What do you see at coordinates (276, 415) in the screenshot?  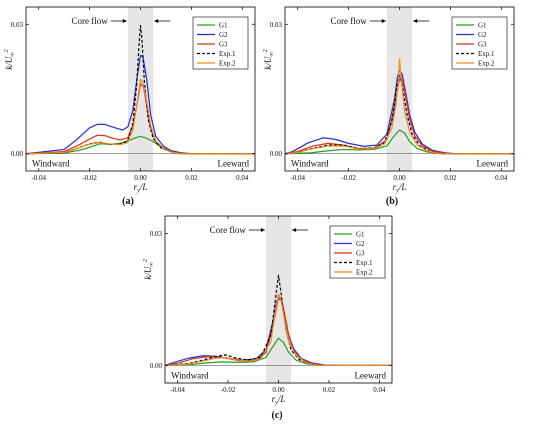 I see `panel-label: (c)` at bounding box center [276, 415].